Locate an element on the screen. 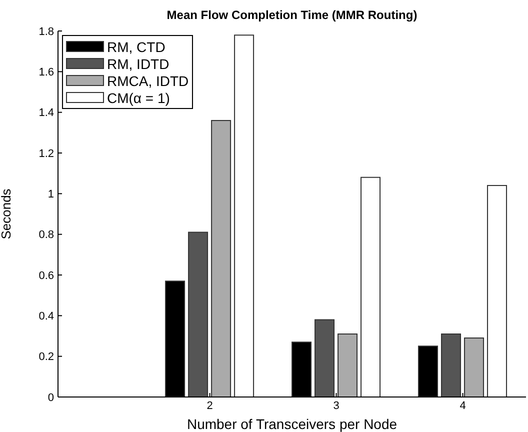 The image size is (528, 432). y-tick-label: 0 is located at coordinates (51, 398).